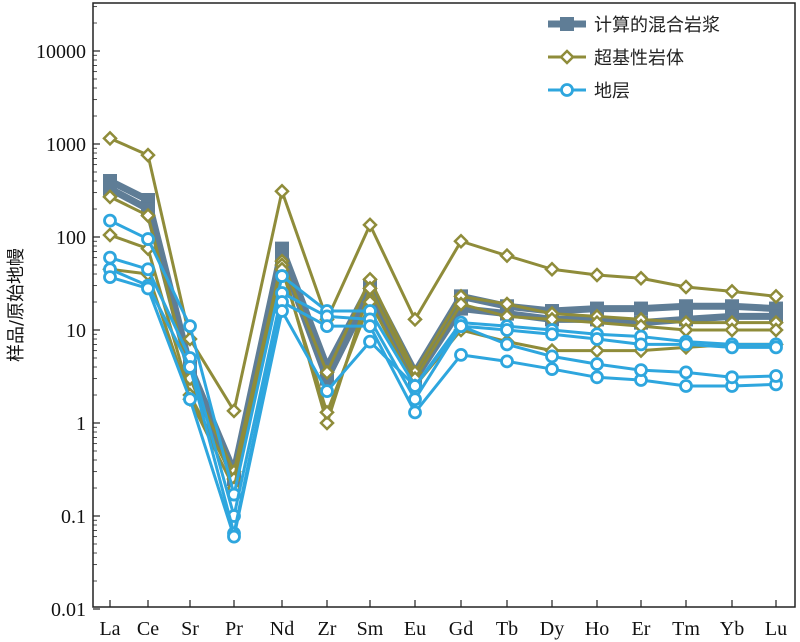 Image resolution: width=800 pixels, height=642 pixels. Describe the element at coordinates (73, 517) in the screenshot. I see `y-tick-label: 0.1` at that location.